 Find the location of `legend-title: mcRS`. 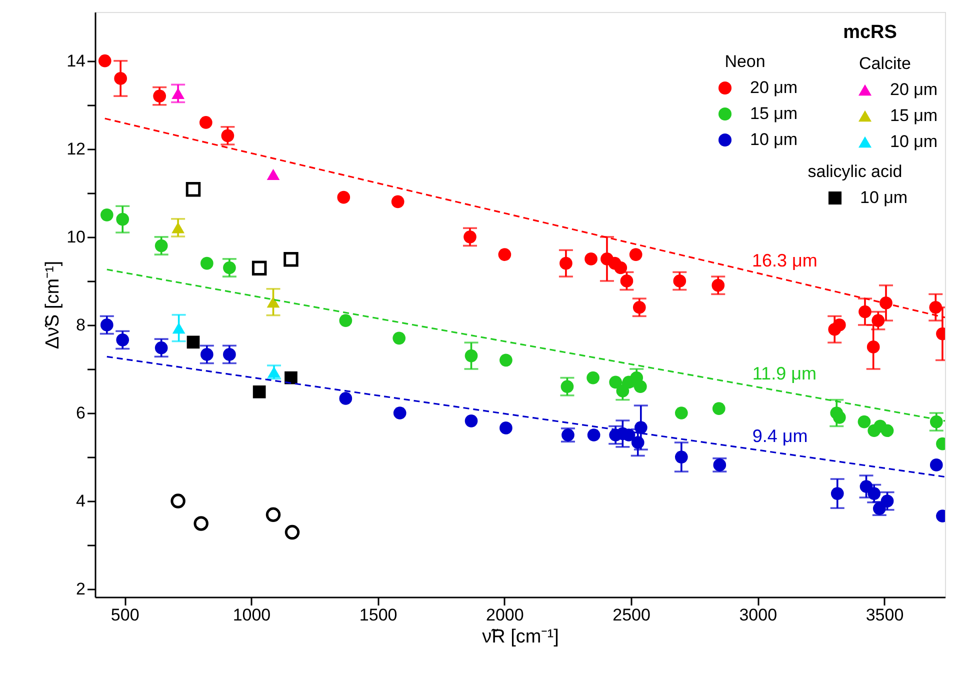

legend-title: mcRS is located at coordinates (870, 32).